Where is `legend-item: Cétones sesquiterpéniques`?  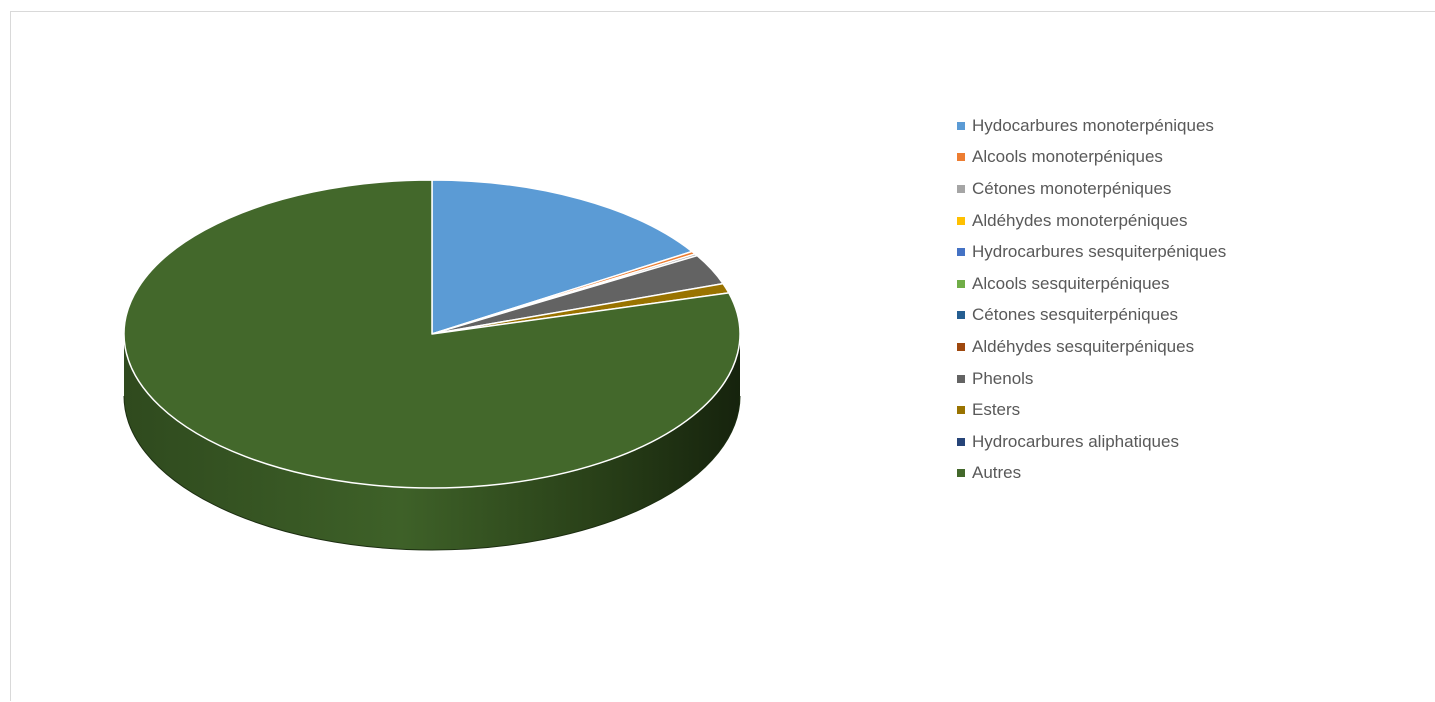
legend-item: Cétones sesquiterpéniques is located at coordinates (1091, 316).